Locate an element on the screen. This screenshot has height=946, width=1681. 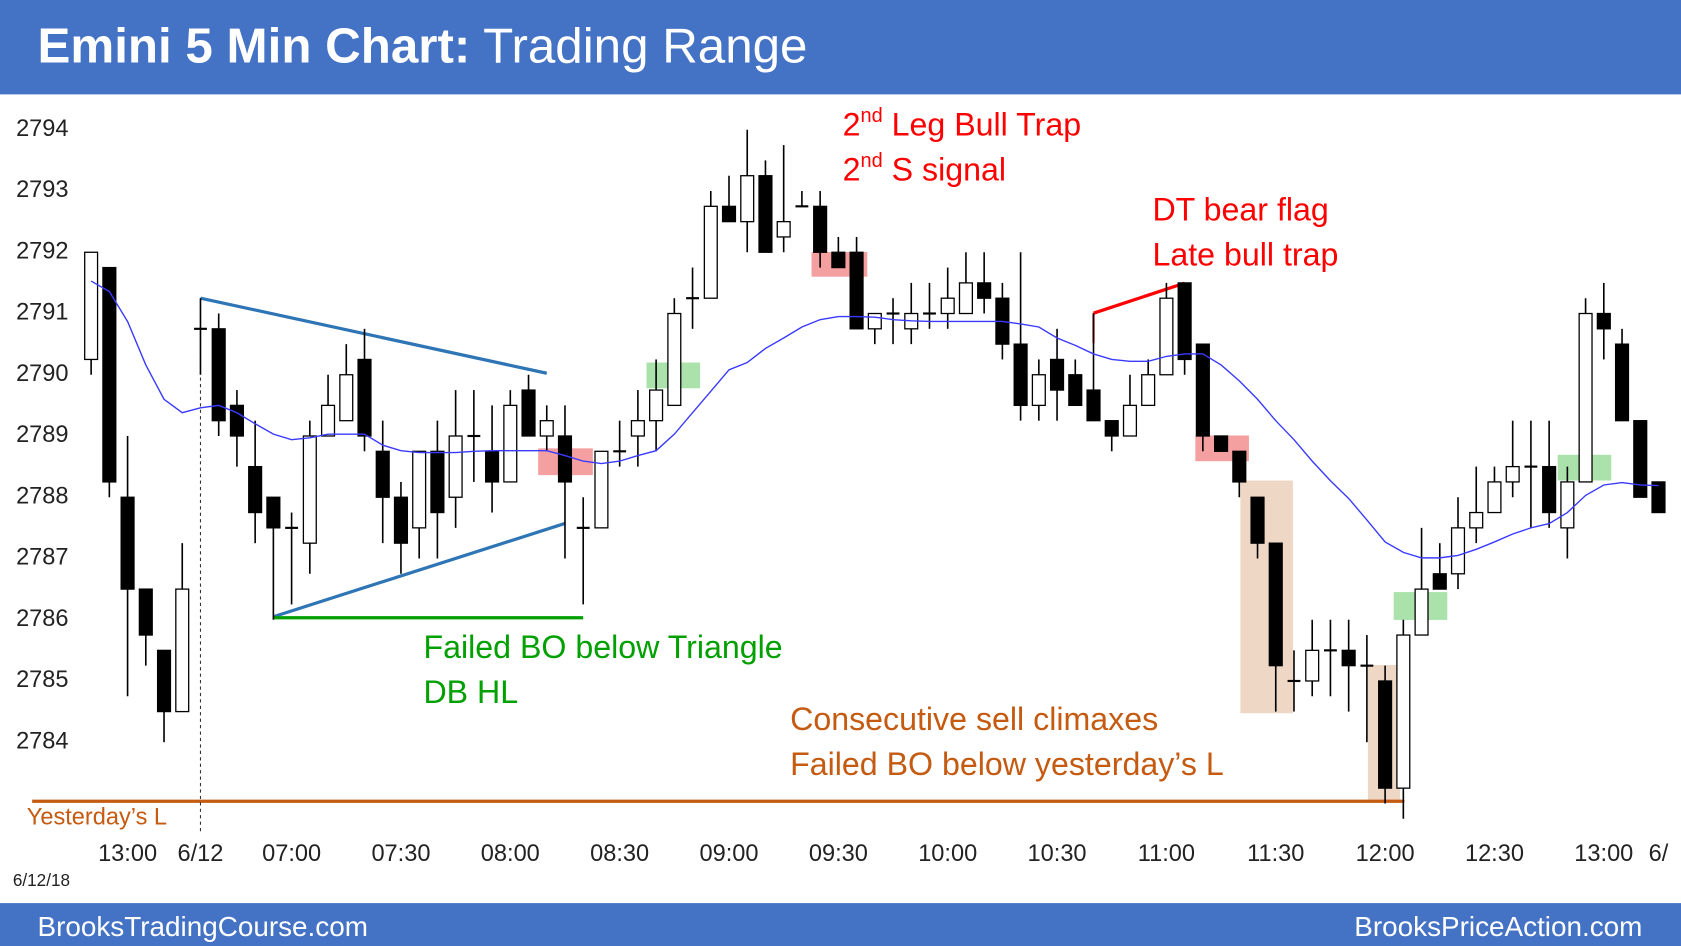
x-tick-label: 6/ is located at coordinates (1659, 853).